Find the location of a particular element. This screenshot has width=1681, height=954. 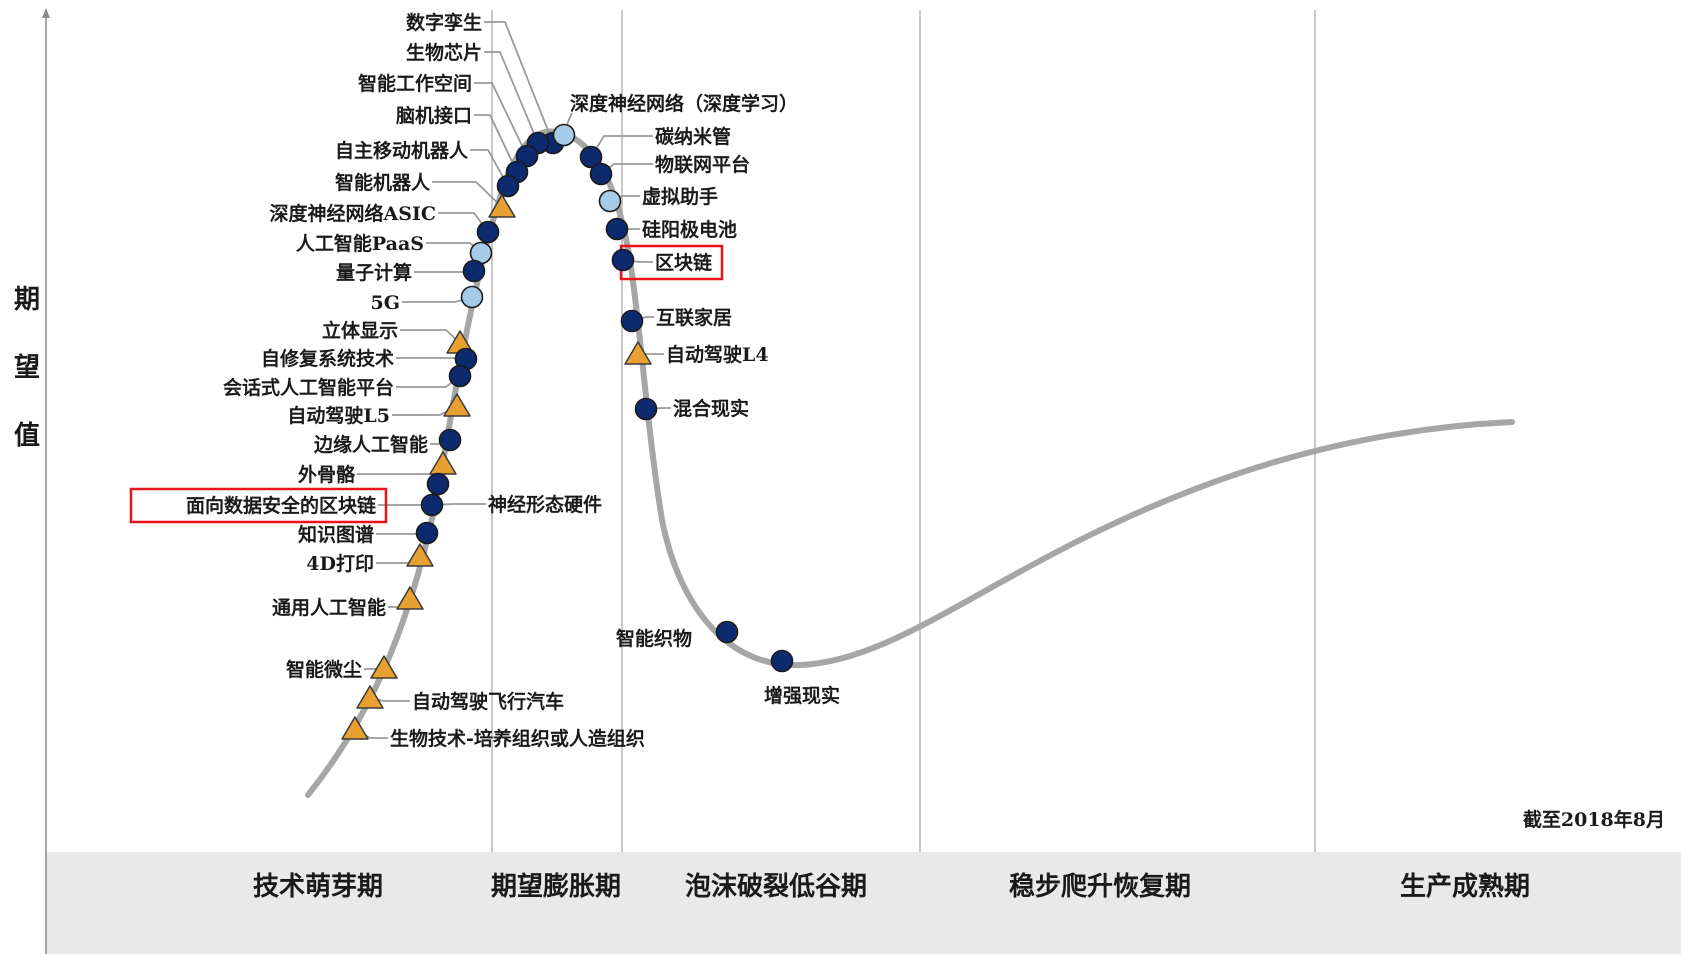

highlight-box is located at coordinates (258, 505).